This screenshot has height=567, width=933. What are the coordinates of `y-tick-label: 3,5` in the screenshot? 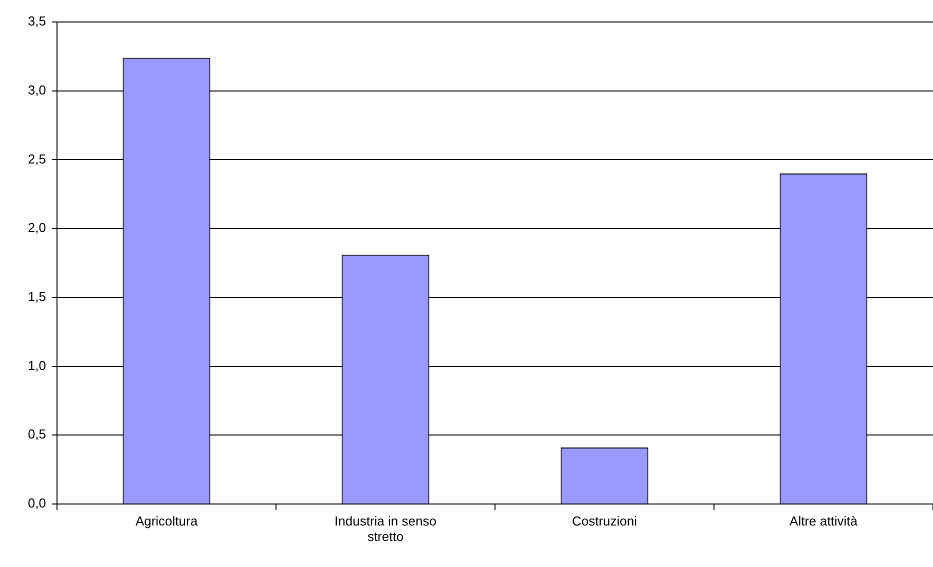 It's located at (37, 21).